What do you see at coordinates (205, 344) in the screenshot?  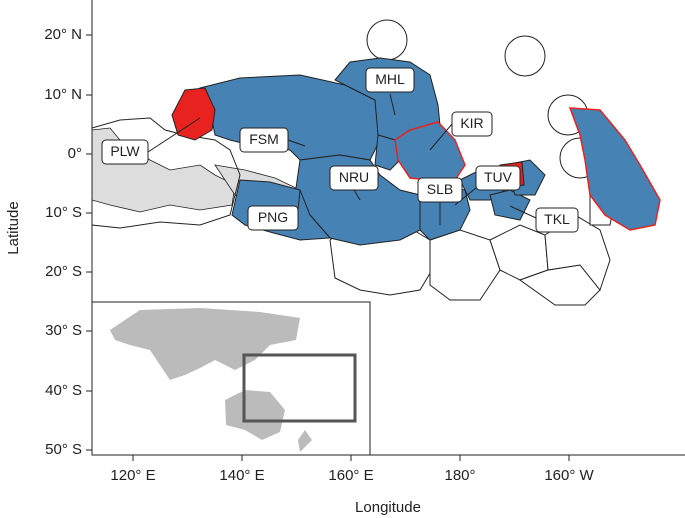 I see `inset-asia` at bounding box center [205, 344].